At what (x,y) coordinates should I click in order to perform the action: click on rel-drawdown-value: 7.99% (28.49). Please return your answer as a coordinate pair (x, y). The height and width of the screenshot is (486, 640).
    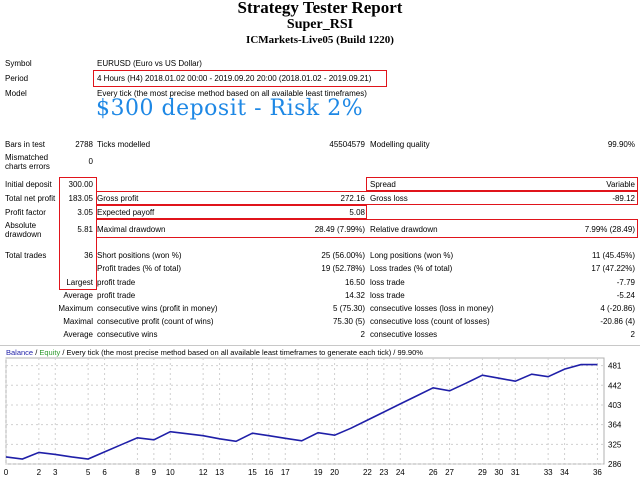
    Looking at the image, I should click on (609, 229).